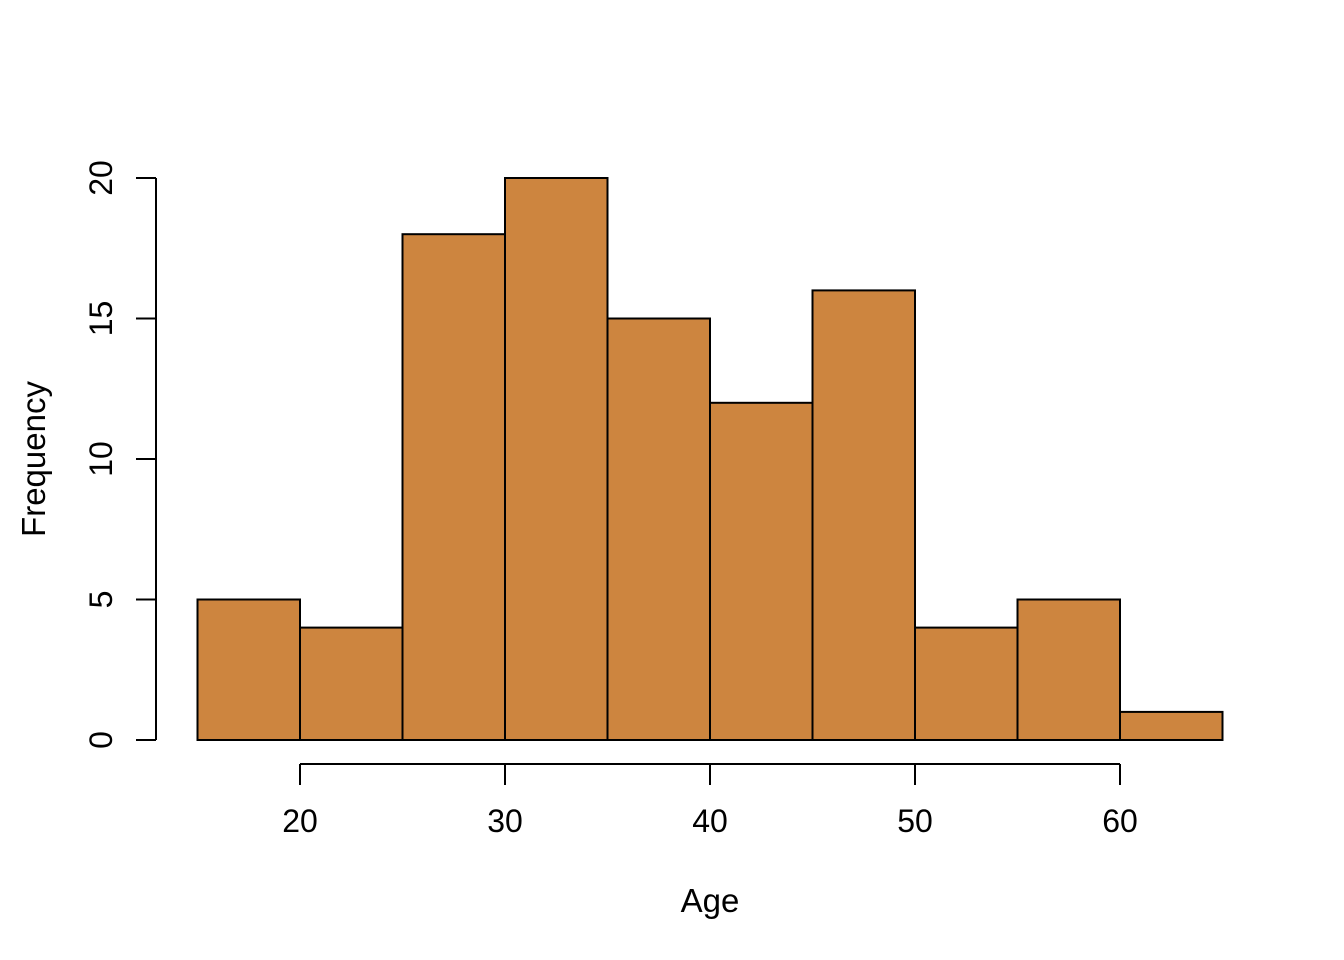 The height and width of the screenshot is (960, 1344). Describe the element at coordinates (101, 459) in the screenshot. I see `y-tick-label: 10` at that location.